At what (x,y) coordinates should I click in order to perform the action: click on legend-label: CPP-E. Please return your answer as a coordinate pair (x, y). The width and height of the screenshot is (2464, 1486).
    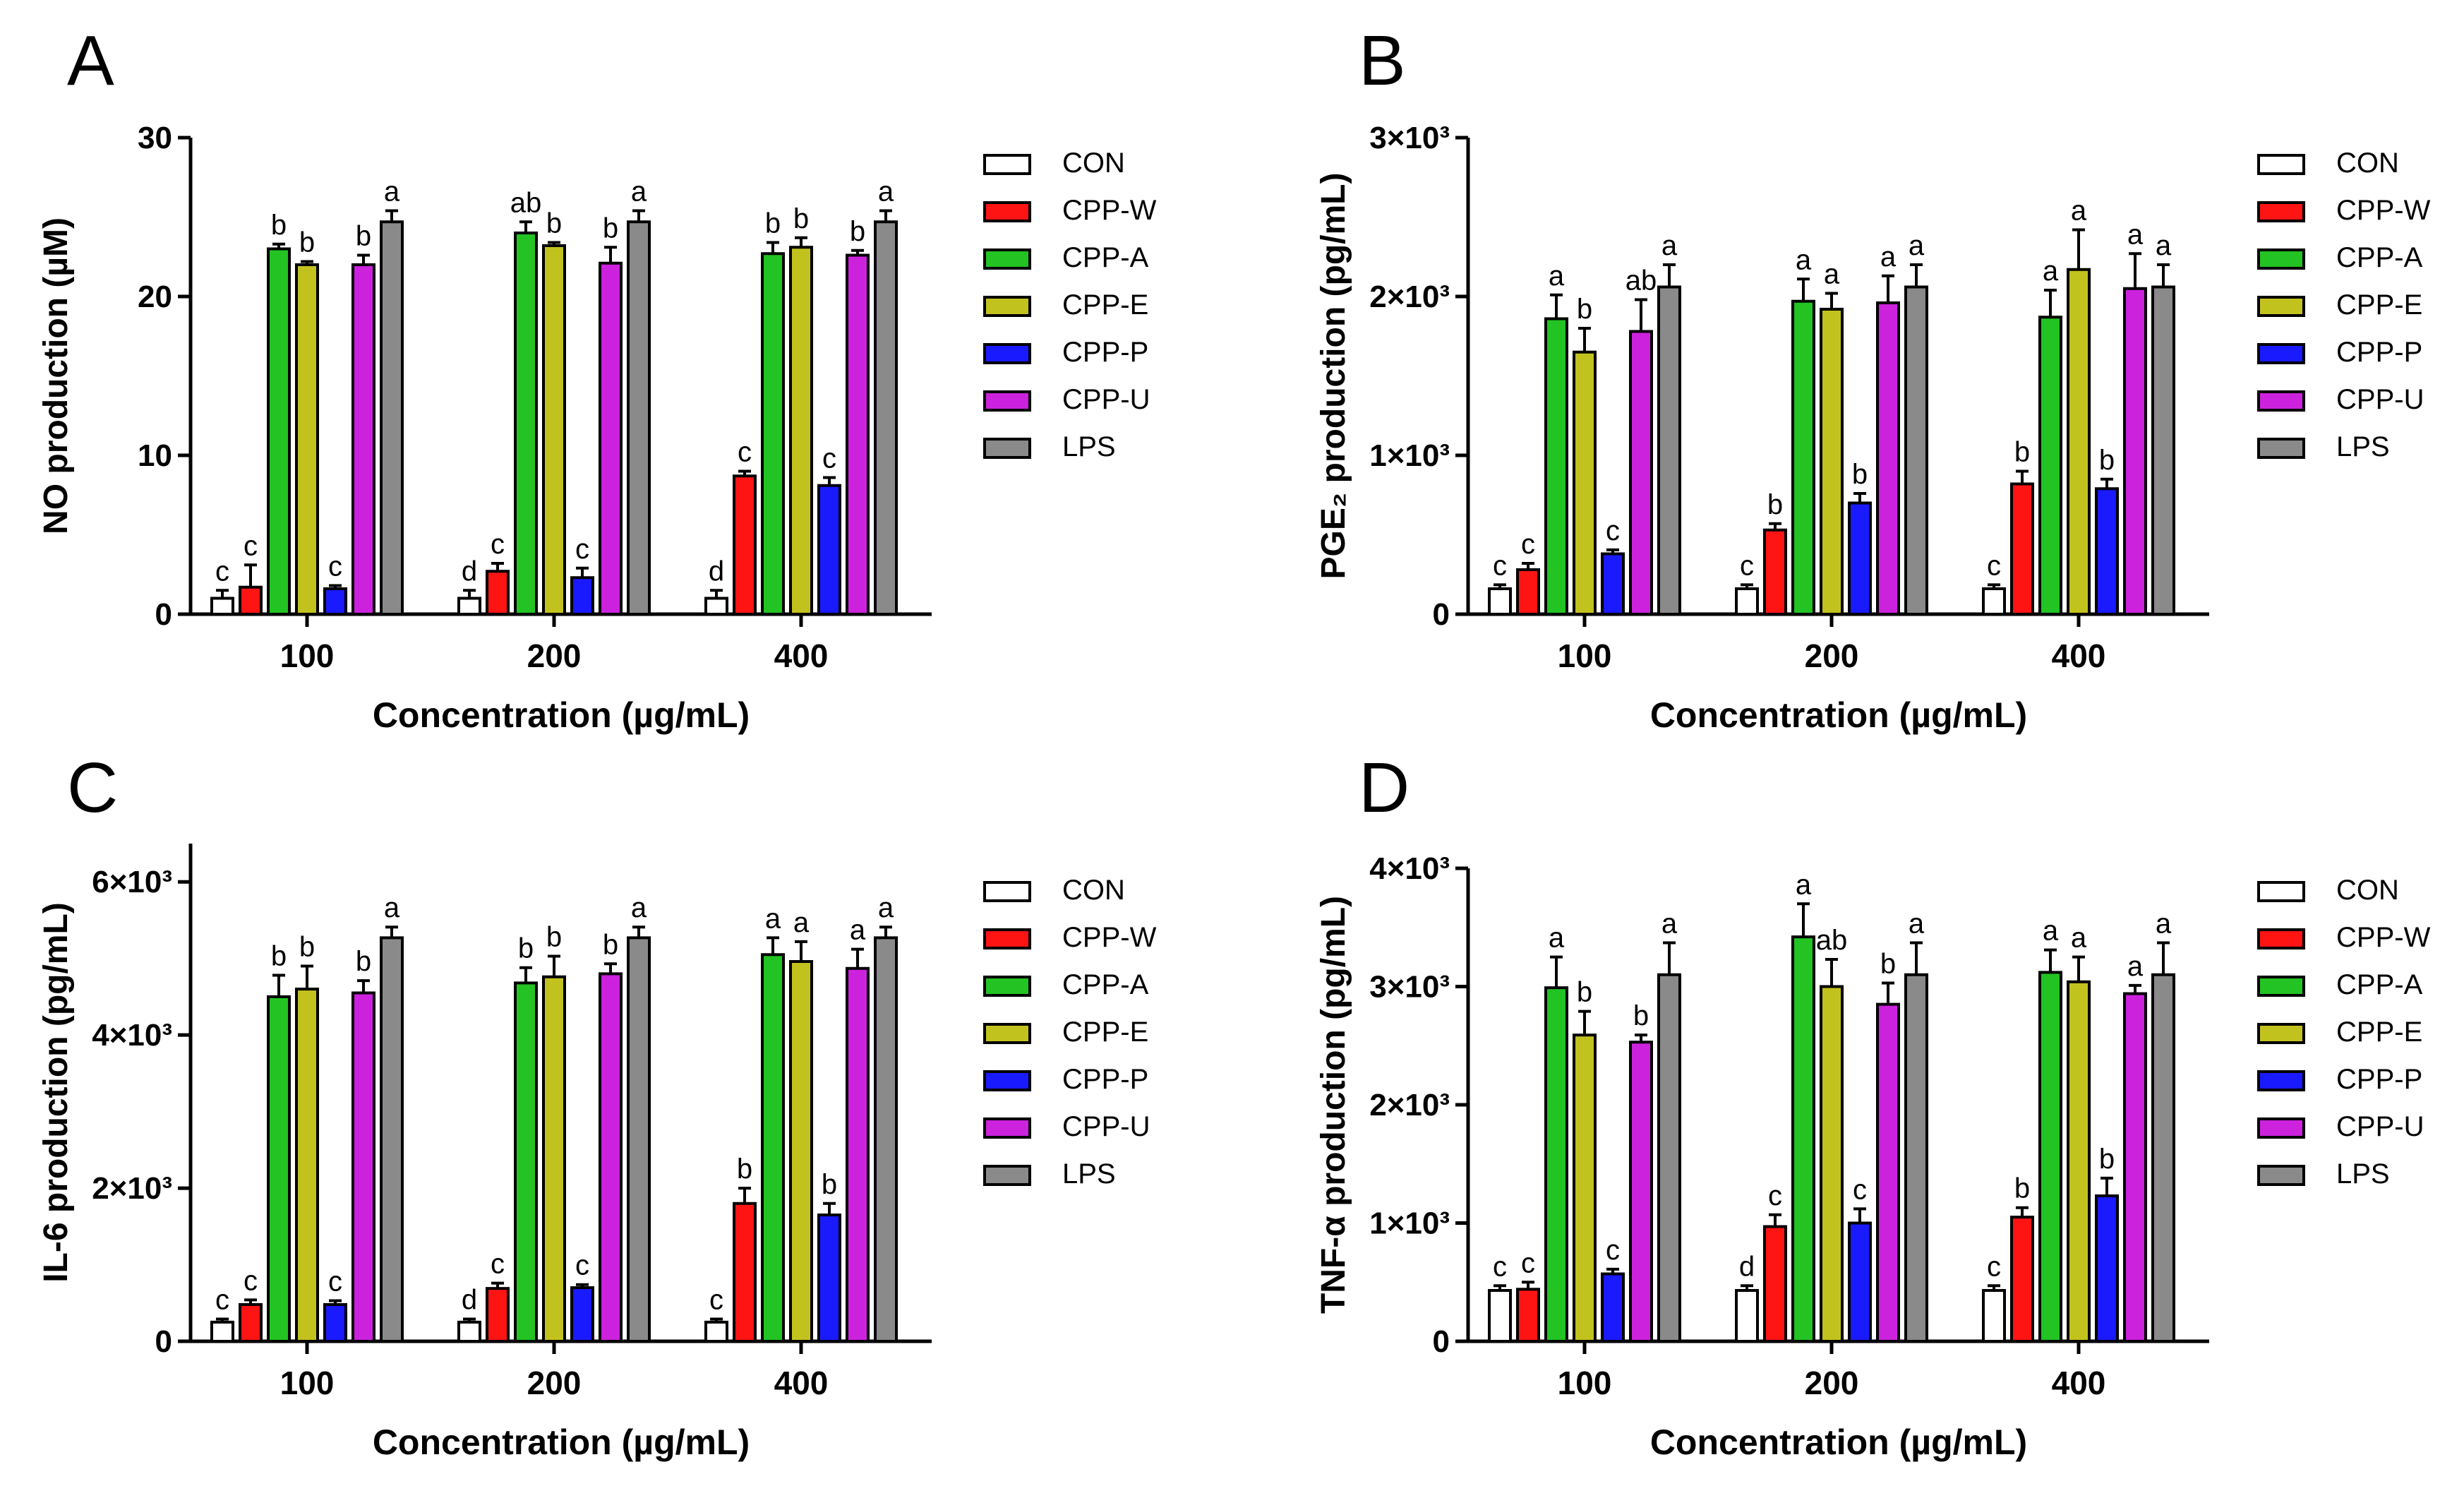
    Looking at the image, I should click on (2379, 304).